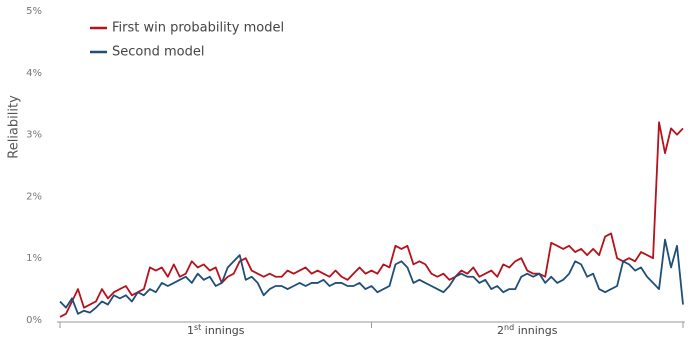  I want to click on section-number: 1, so click(190, 330).